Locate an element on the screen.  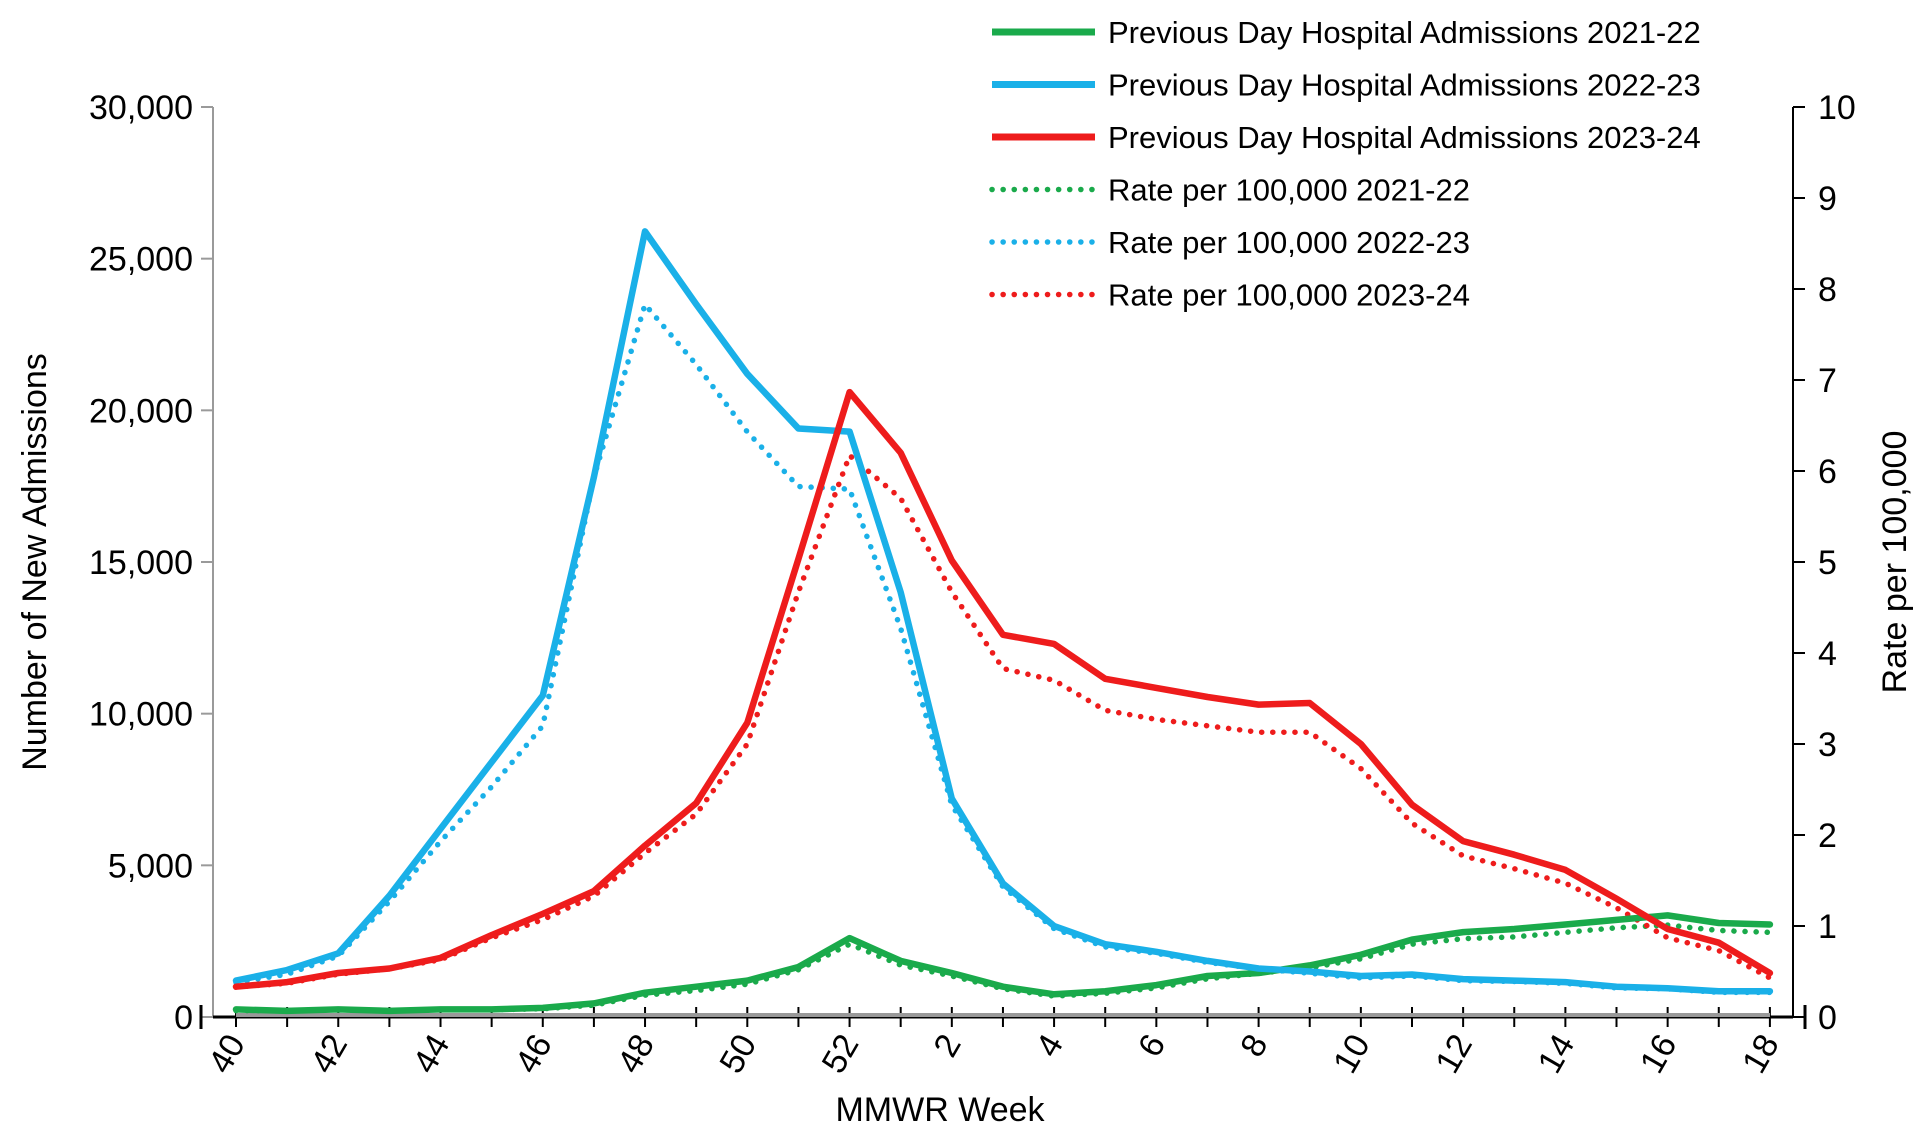
x-tick-label: 16 is located at coordinates (1659, 1054).